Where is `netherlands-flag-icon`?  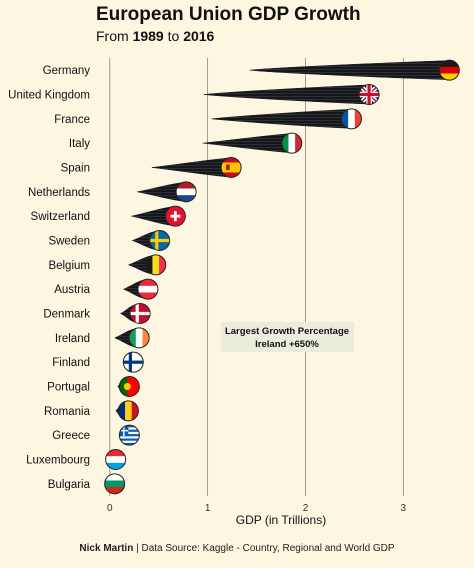 netherlands-flag-icon is located at coordinates (186, 192).